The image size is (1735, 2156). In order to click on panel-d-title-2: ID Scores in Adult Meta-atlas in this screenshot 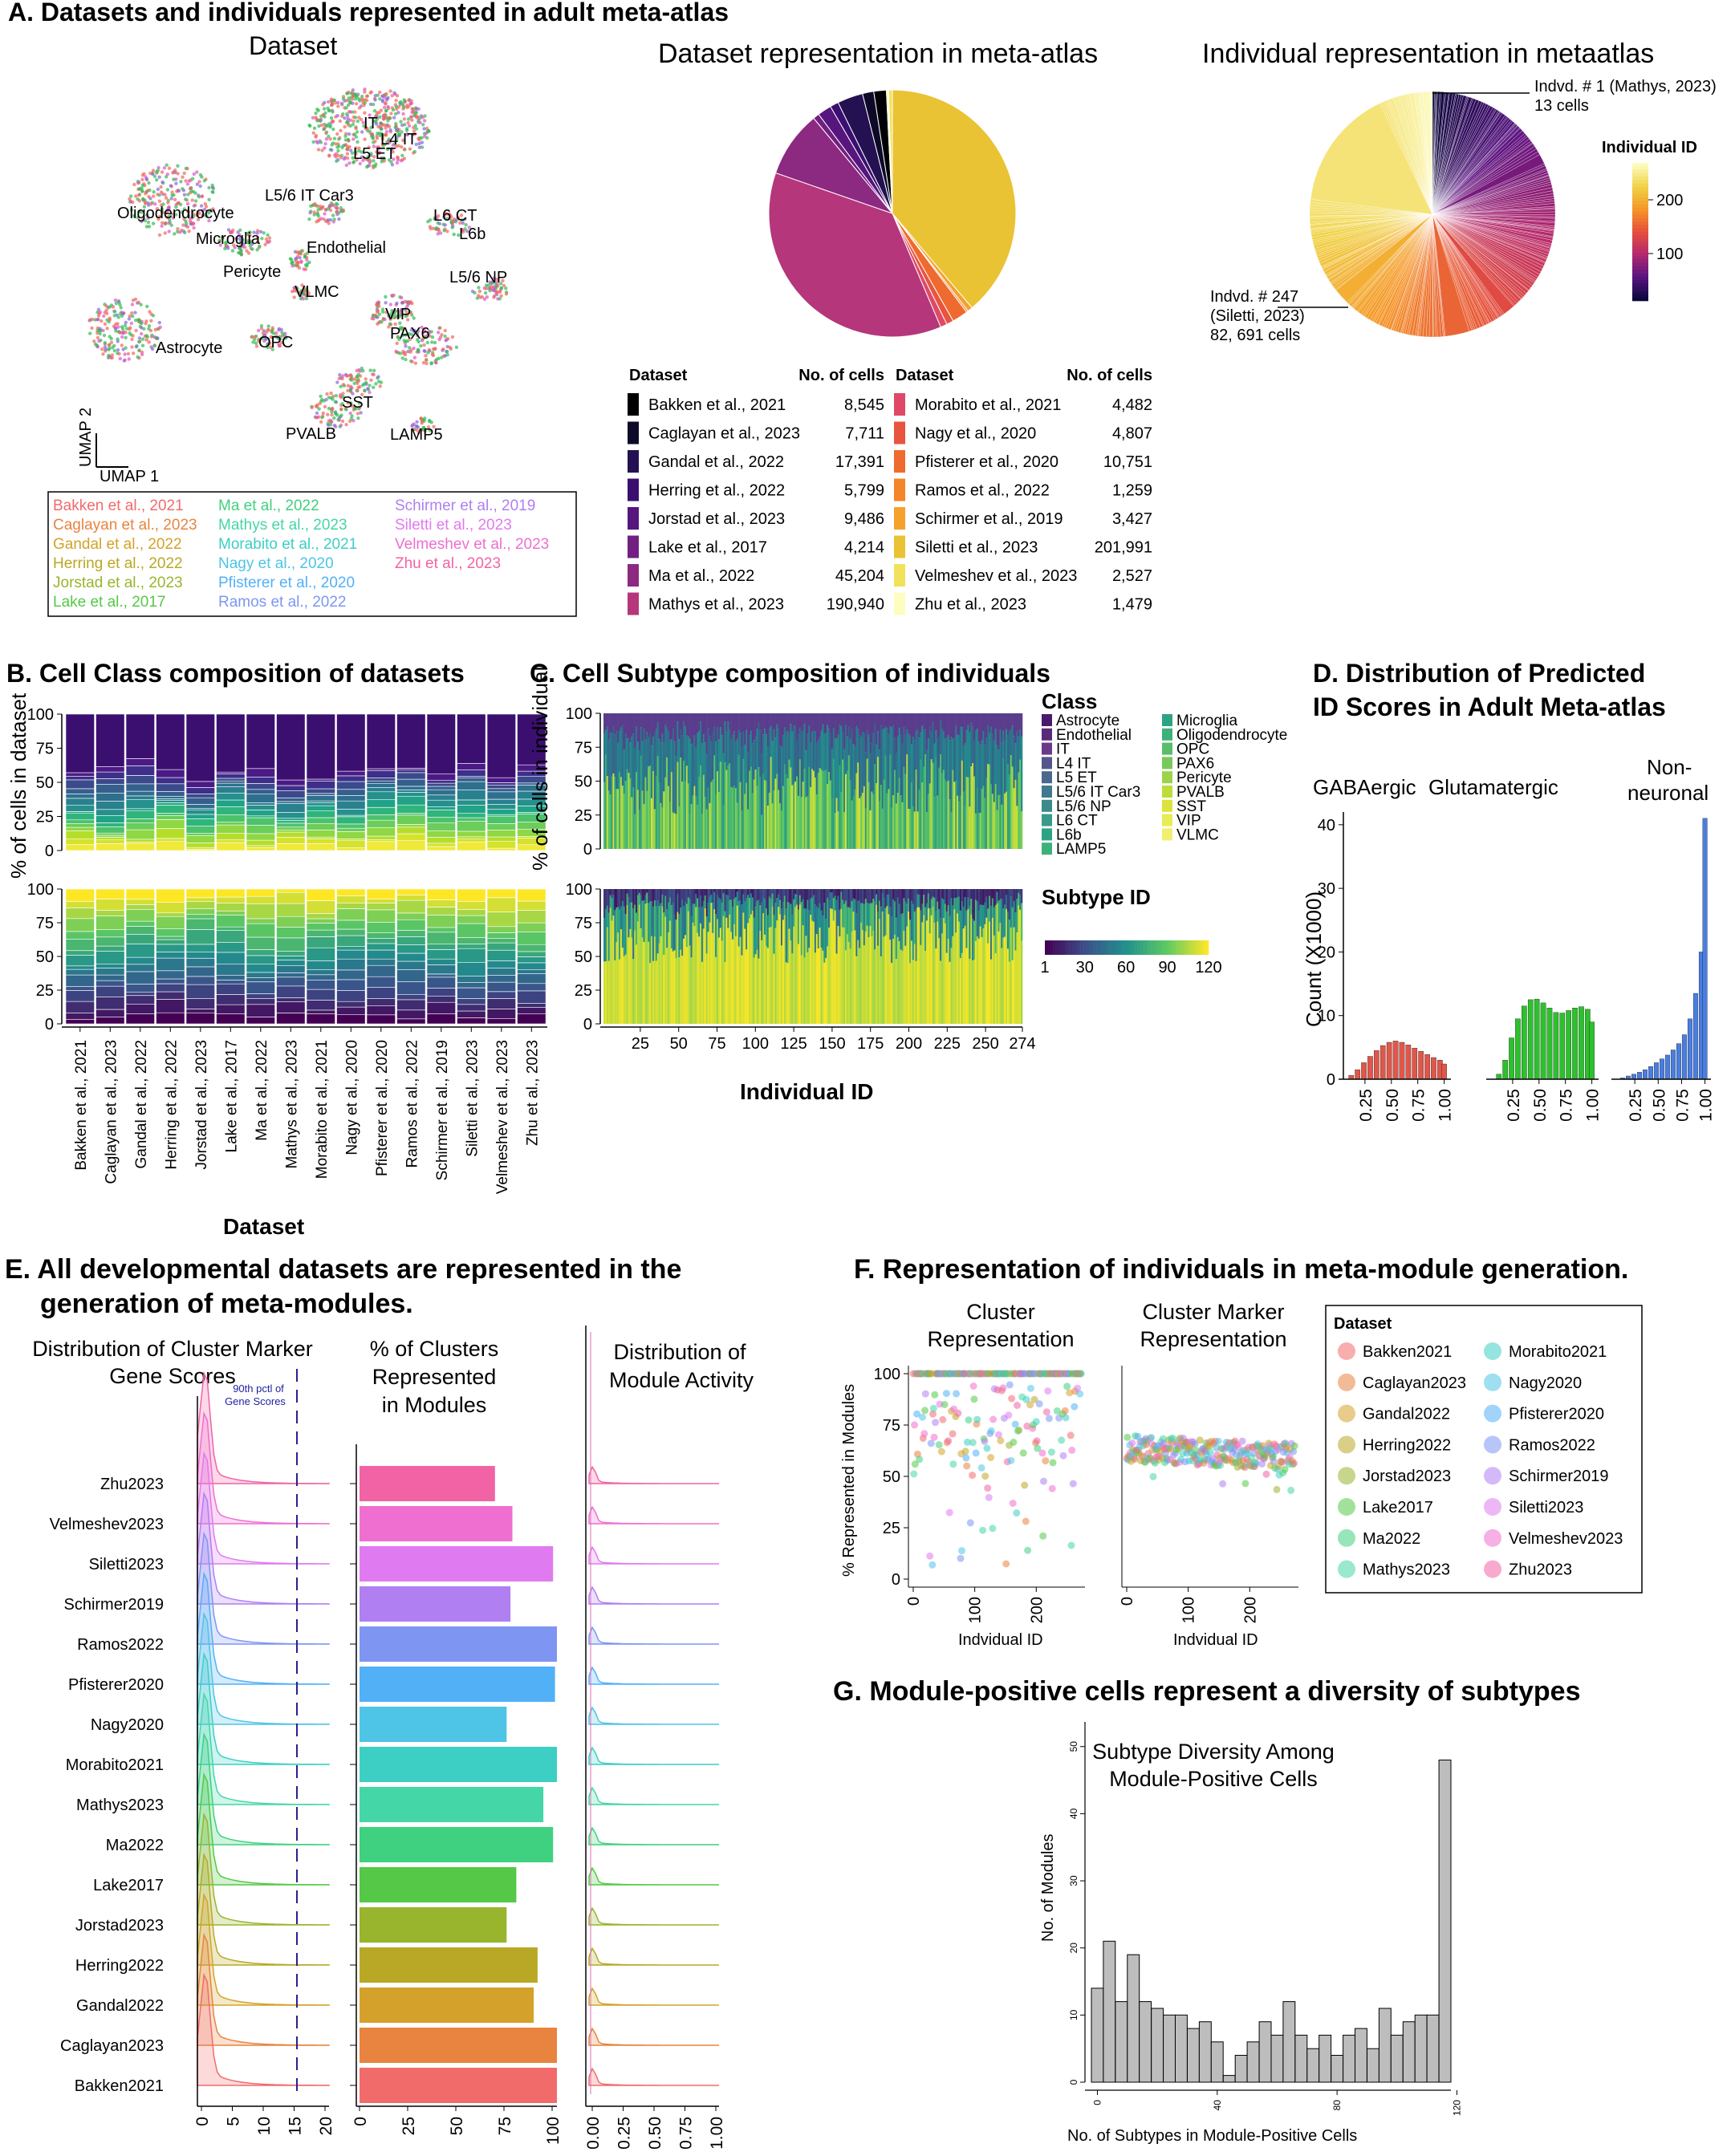, I will do `click(1489, 706)`.